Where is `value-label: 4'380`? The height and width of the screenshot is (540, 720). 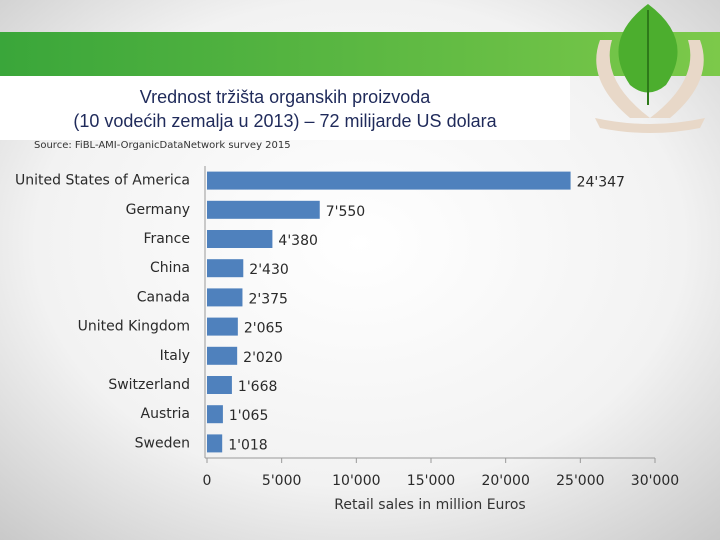 value-label: 4'380 is located at coordinates (297, 241).